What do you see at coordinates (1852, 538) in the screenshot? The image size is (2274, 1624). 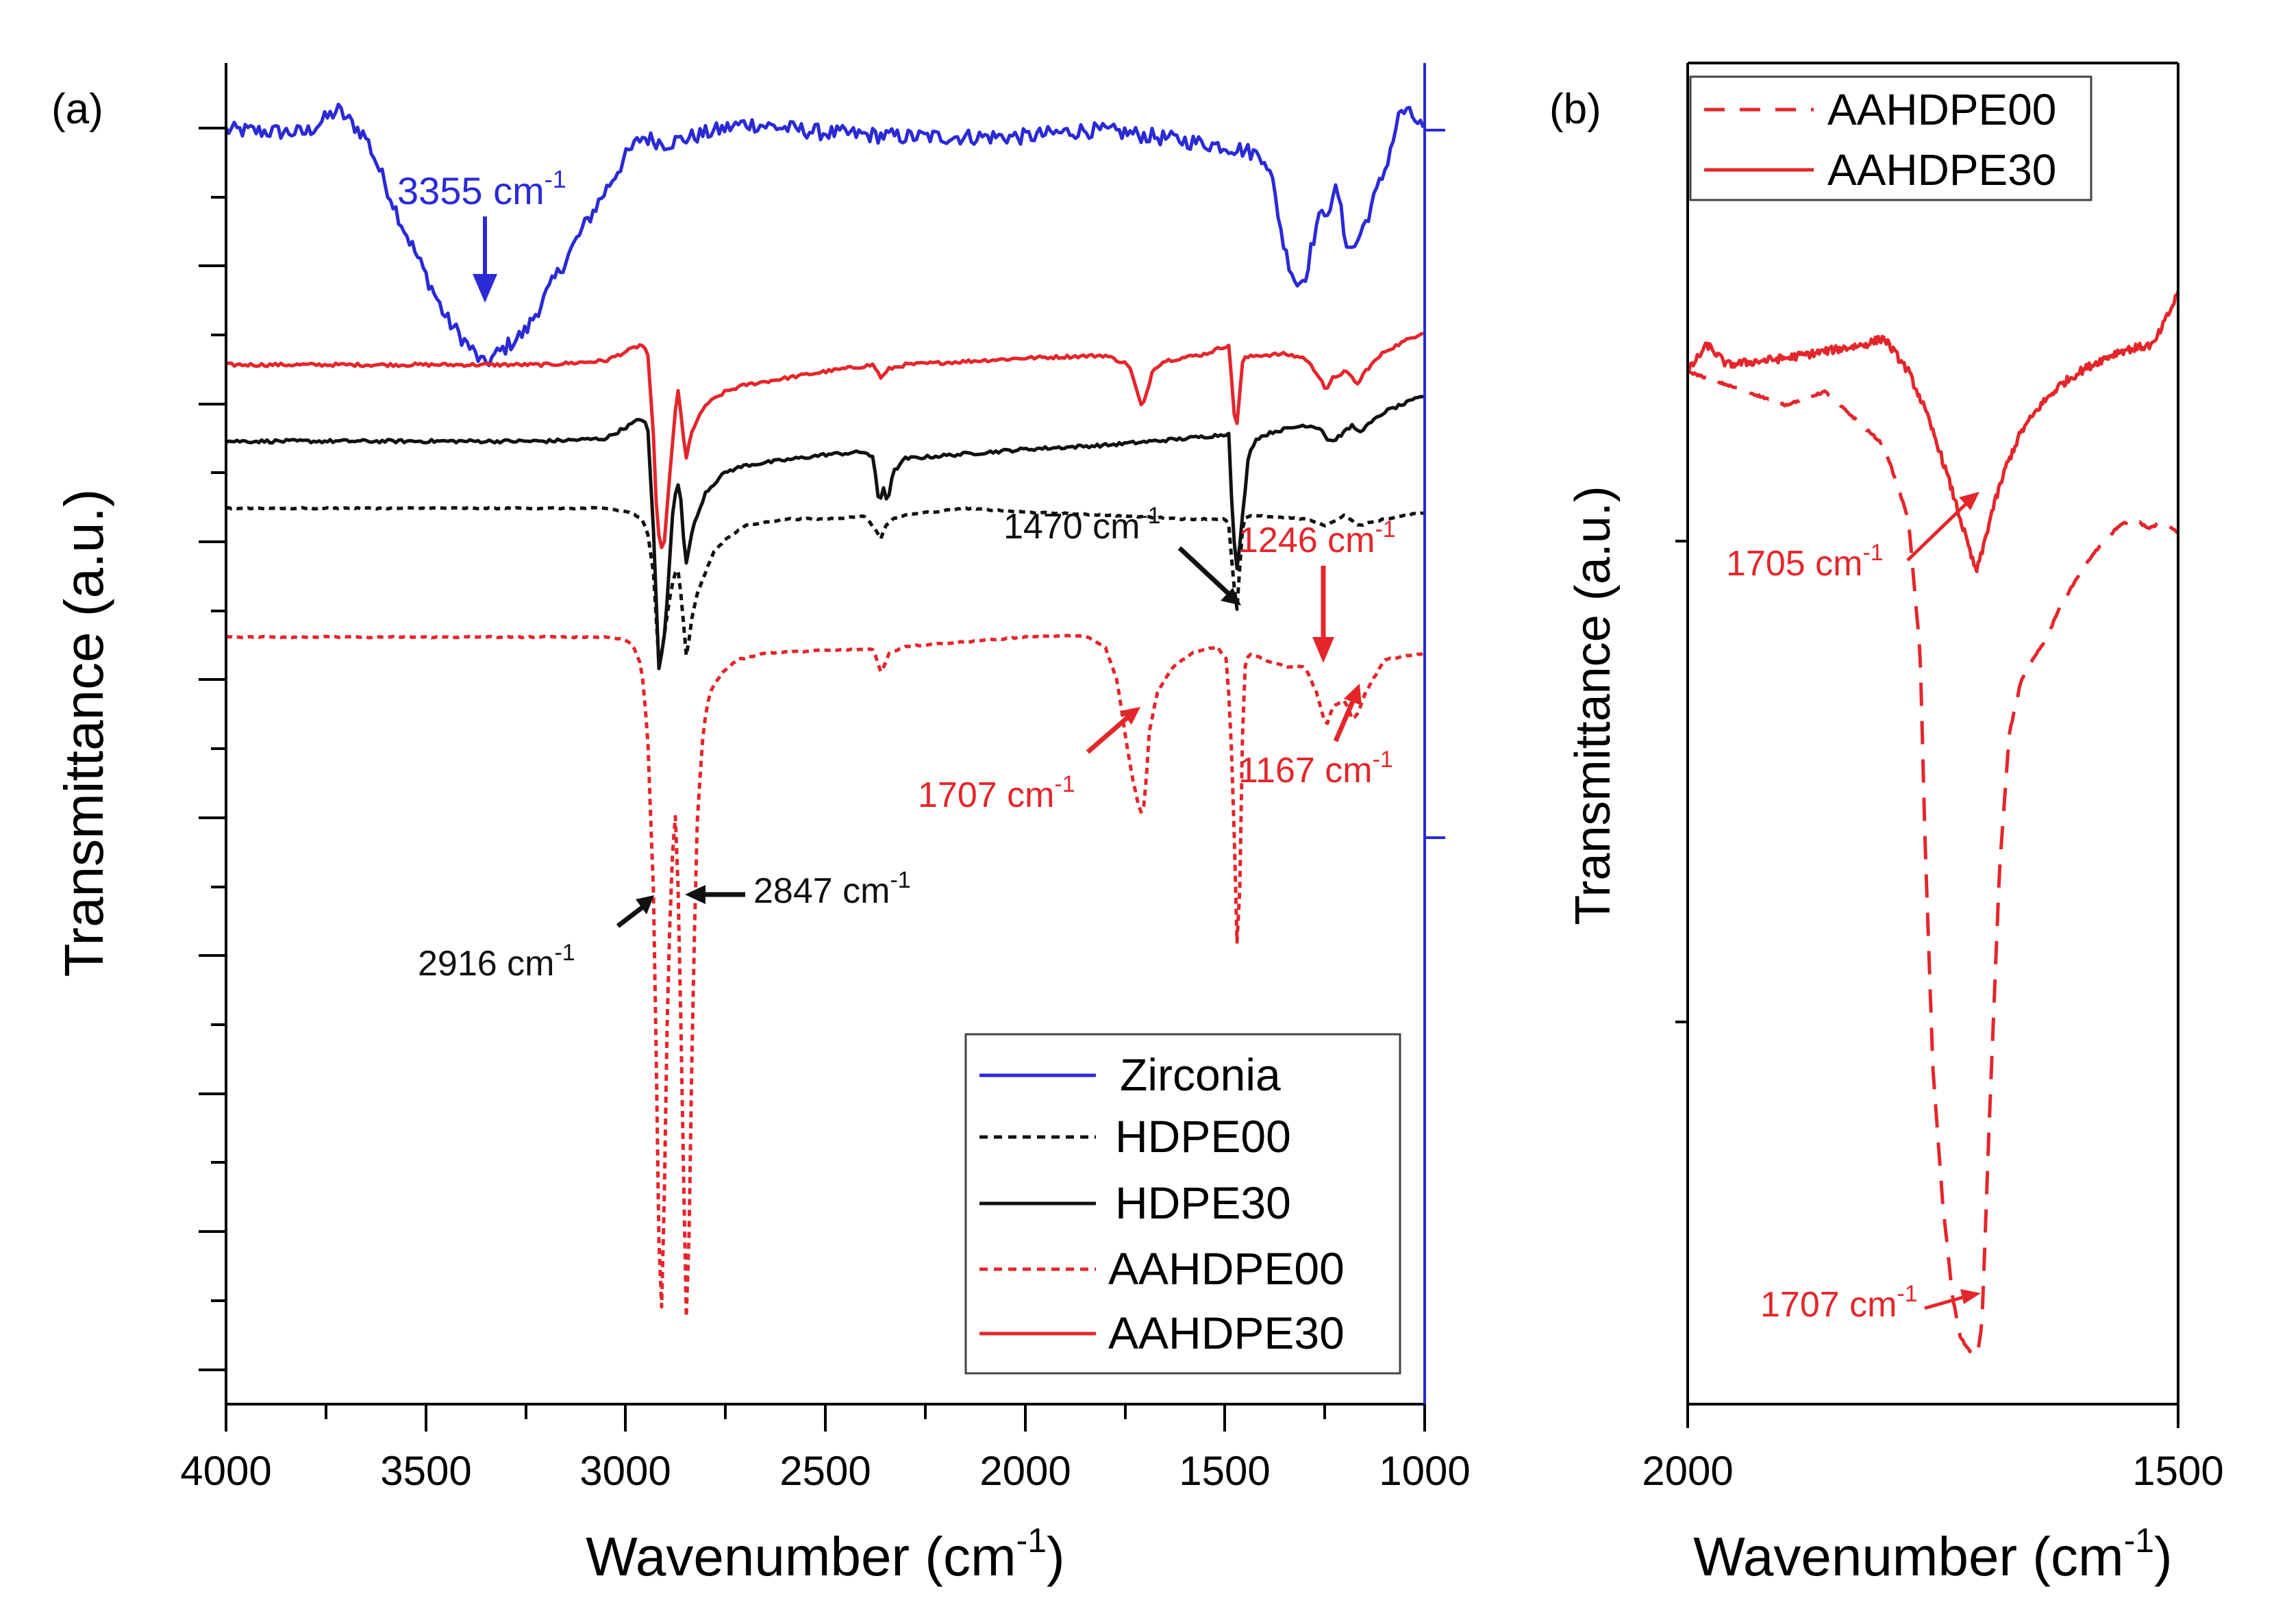 I see `annotation-1705: 1705 cm-1` at bounding box center [1852, 538].